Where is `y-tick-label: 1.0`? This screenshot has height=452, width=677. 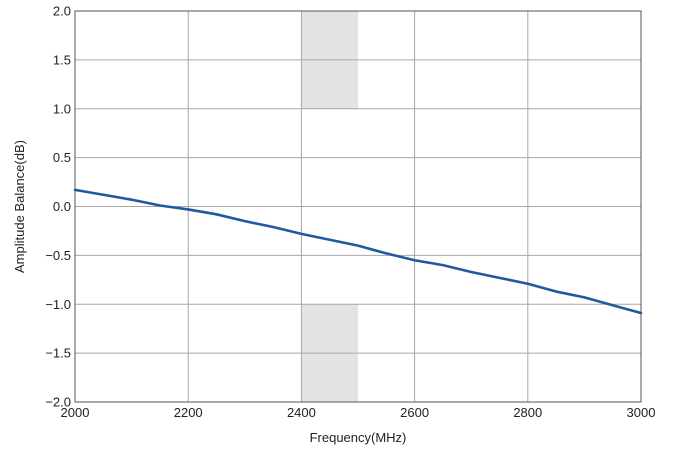
y-tick-label: 1.0 is located at coordinates (62, 108).